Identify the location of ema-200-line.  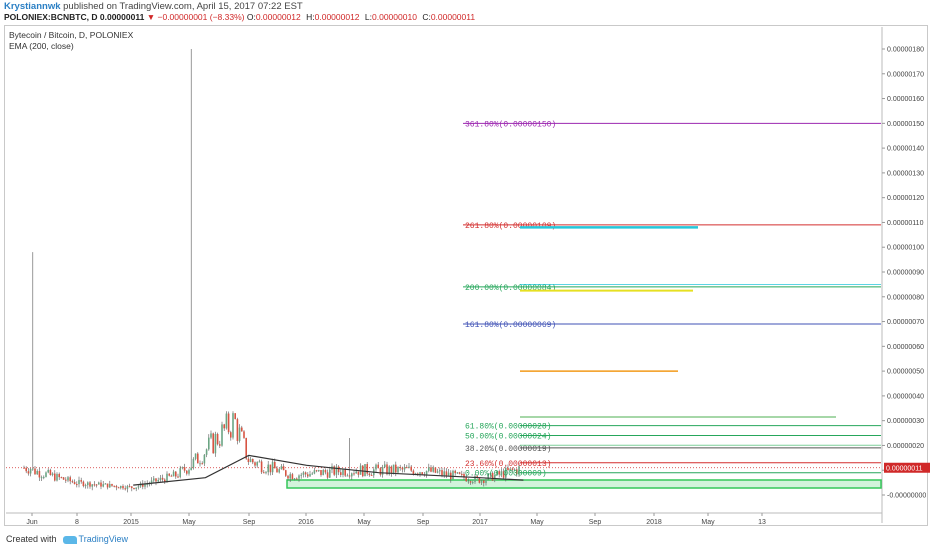
(328, 470).